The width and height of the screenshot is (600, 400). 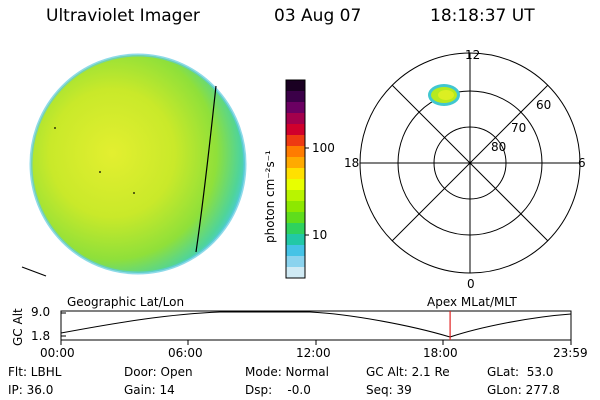 What do you see at coordinates (408, 372) in the screenshot?
I see `status-gc-alt: GC Alt: 2.1 Re` at bounding box center [408, 372].